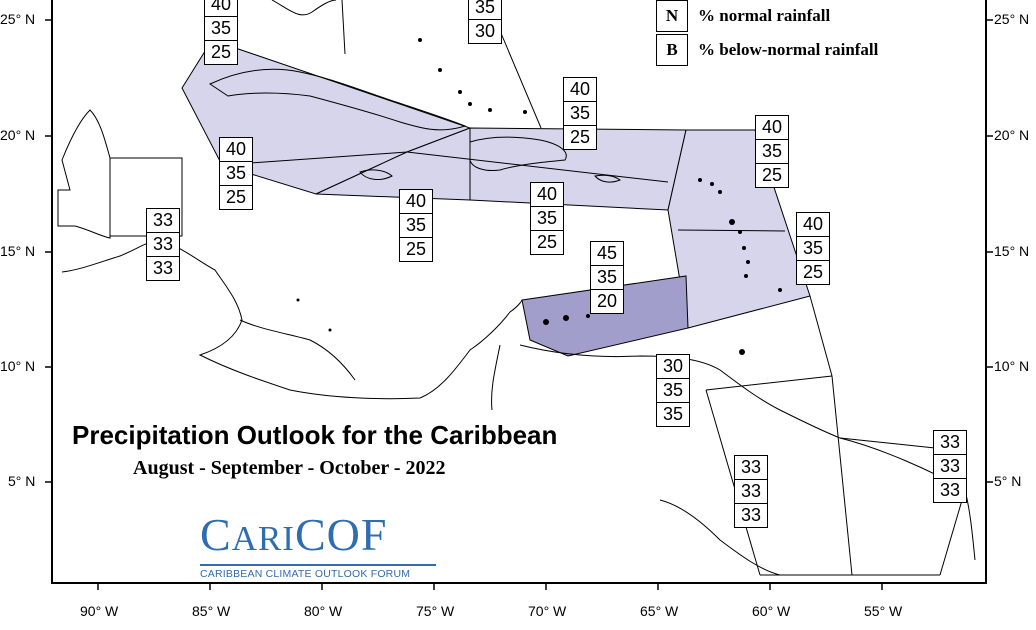 Image resolution: width=1036 pixels, height=630 pixels. Describe the element at coordinates (607, 301) in the screenshot. I see `prob-value: 20` at that location.